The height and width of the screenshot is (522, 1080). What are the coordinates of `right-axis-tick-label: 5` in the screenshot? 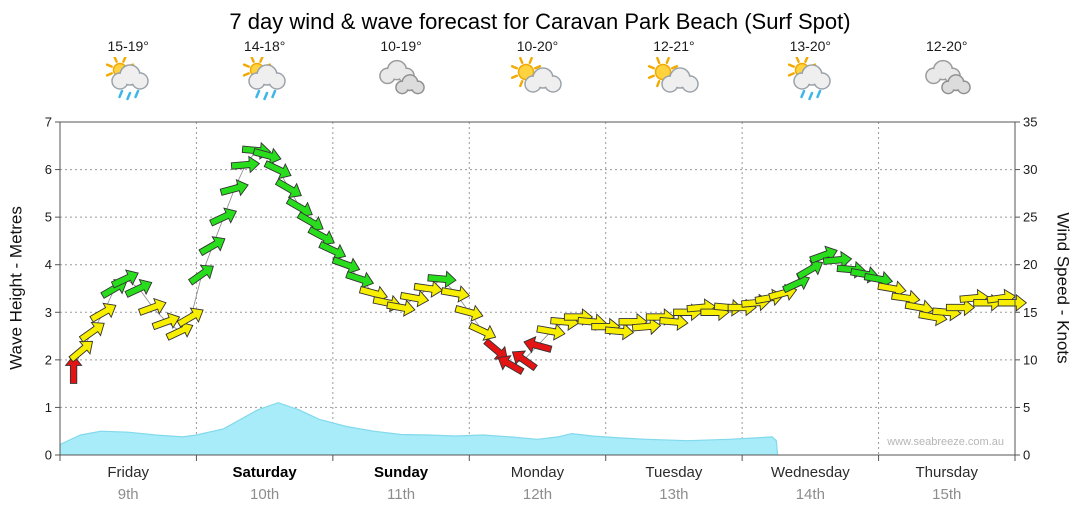 It's located at (1026, 407).